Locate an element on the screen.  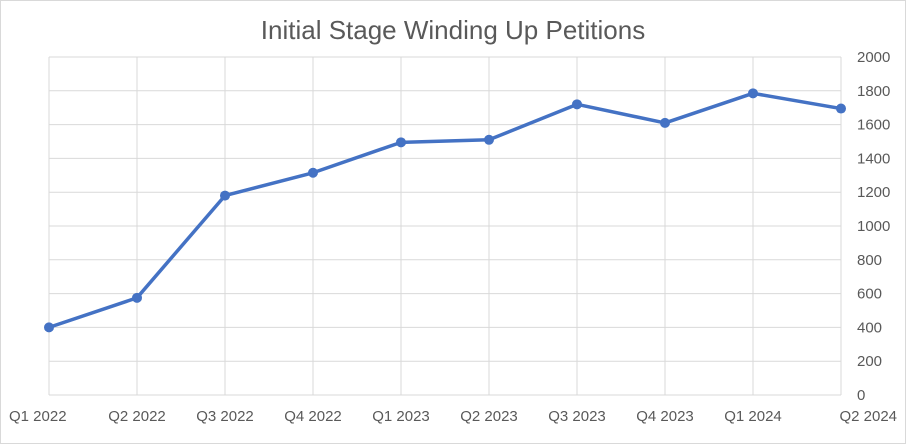
y-tick-label: 800 is located at coordinates (869, 260).